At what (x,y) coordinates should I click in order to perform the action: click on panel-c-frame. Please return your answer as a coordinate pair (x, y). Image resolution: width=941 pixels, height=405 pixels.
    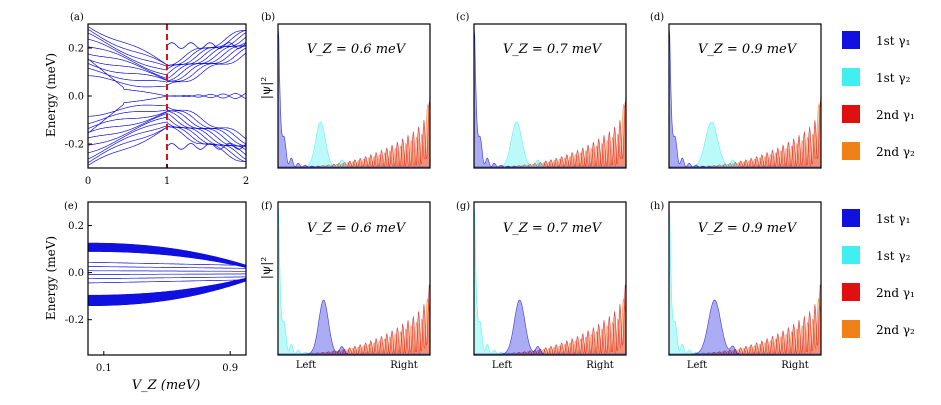
    Looking at the image, I should click on (550, 96).